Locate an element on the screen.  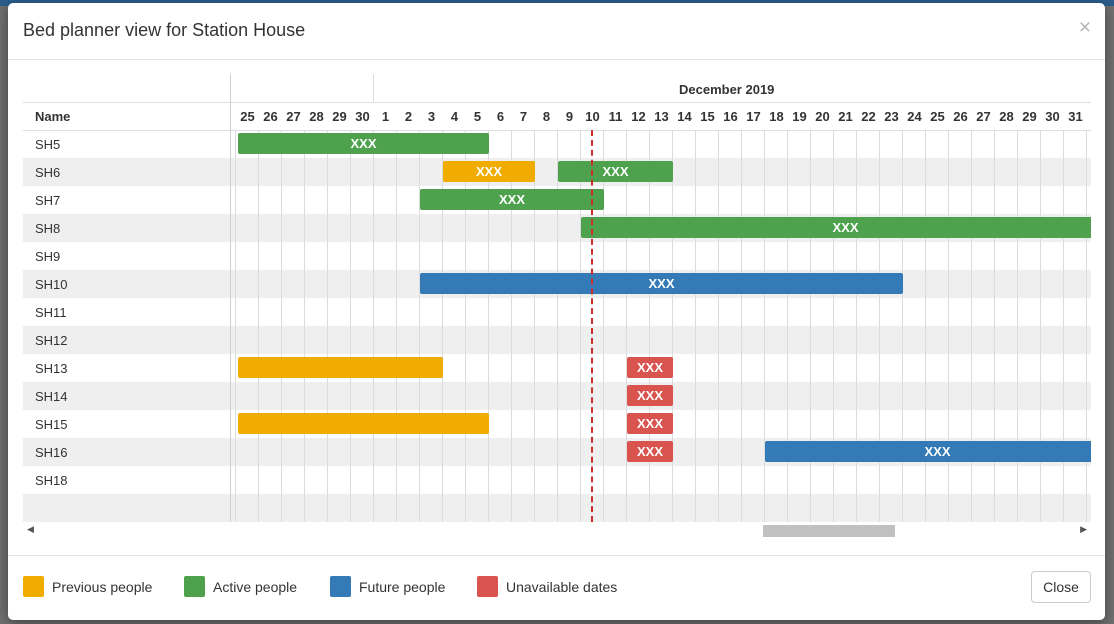
day-label: 23 is located at coordinates (891, 116).